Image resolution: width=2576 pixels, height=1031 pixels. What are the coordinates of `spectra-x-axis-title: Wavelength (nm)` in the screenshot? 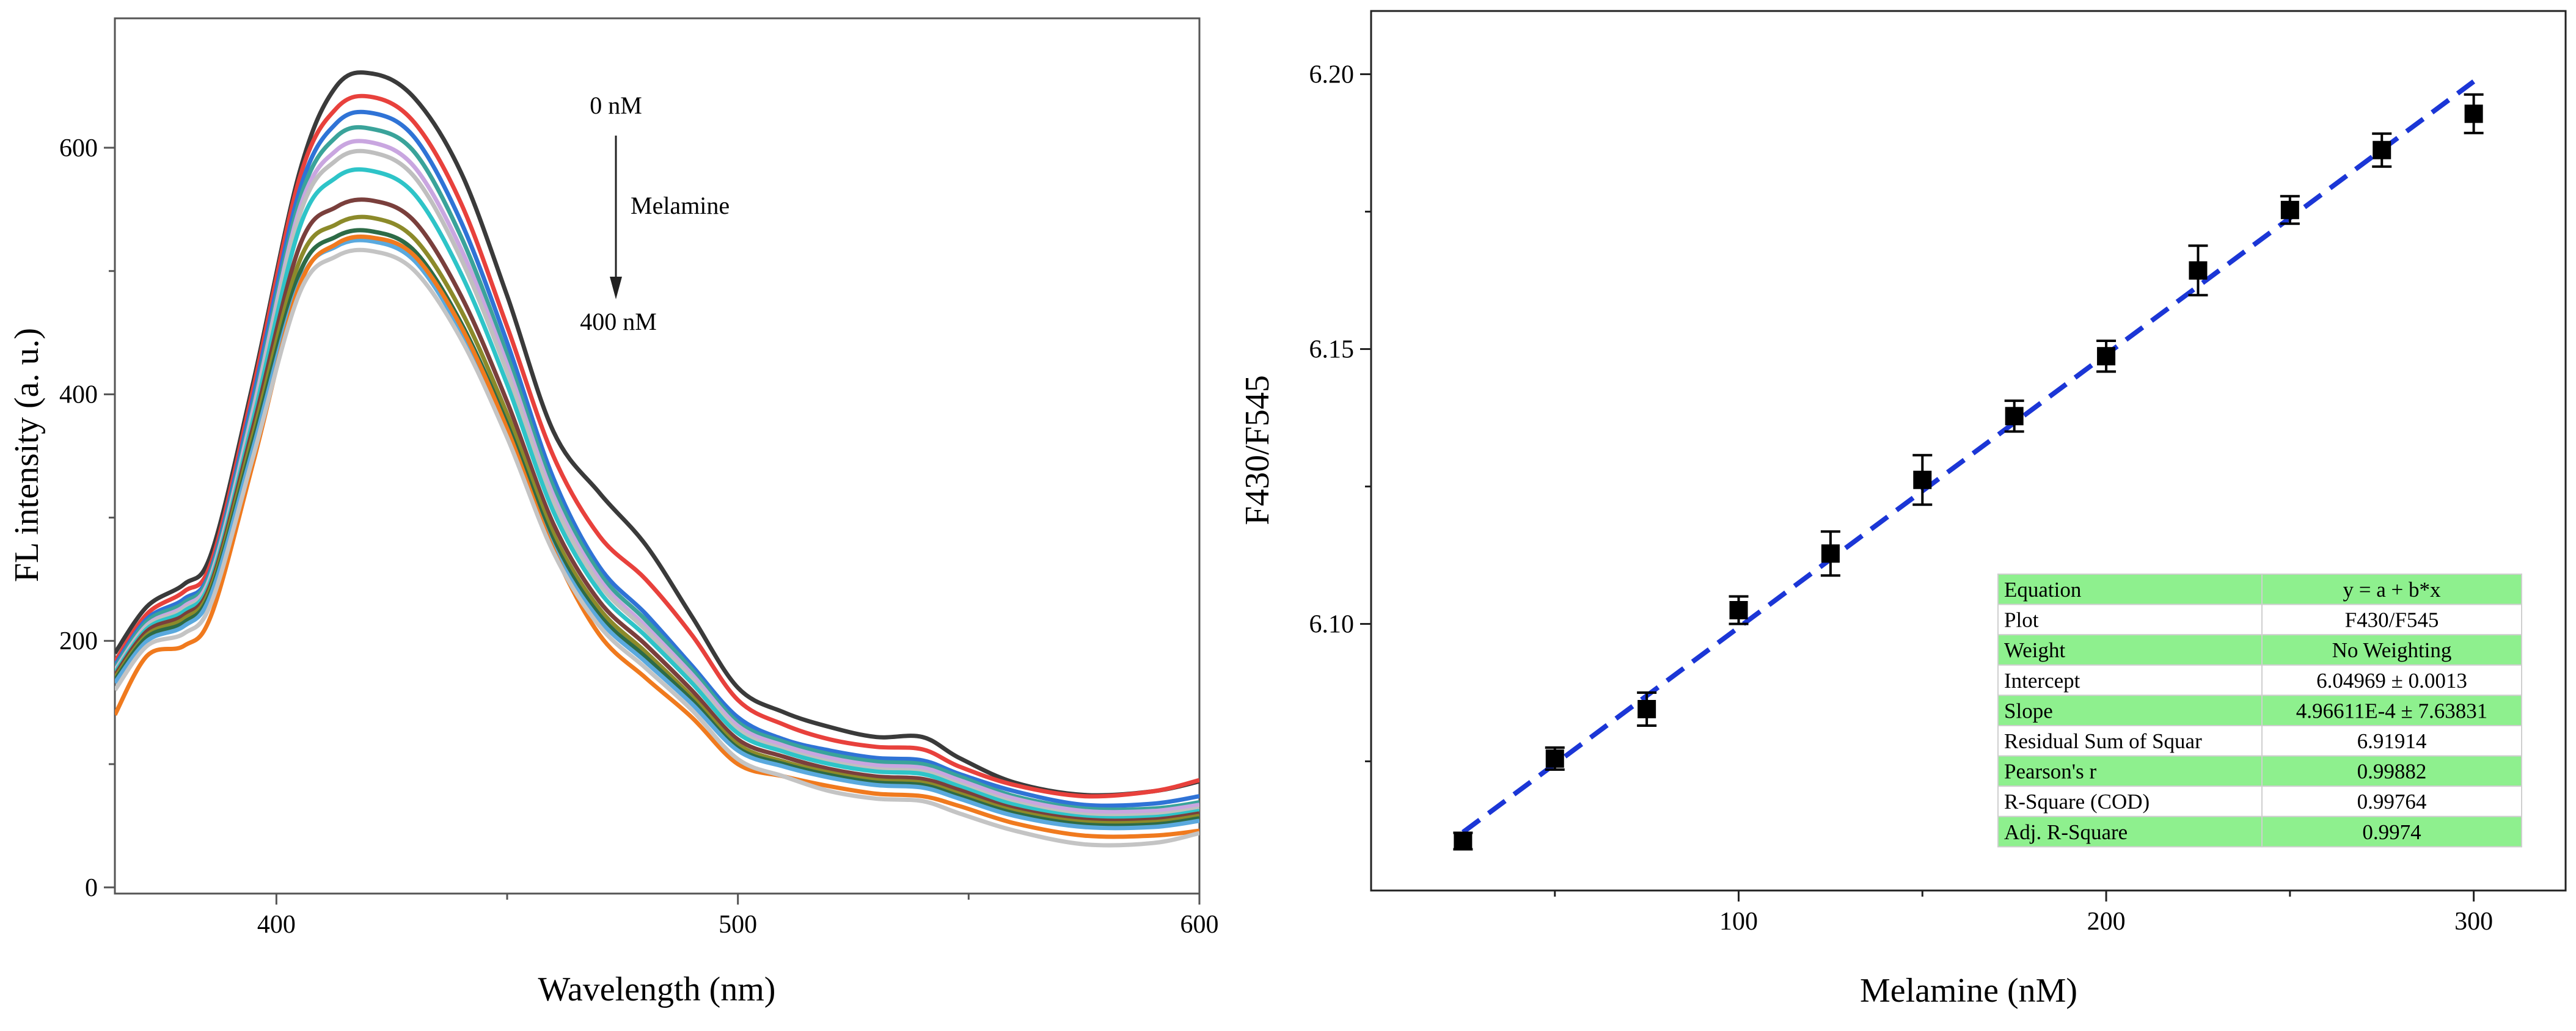 It's located at (657, 989).